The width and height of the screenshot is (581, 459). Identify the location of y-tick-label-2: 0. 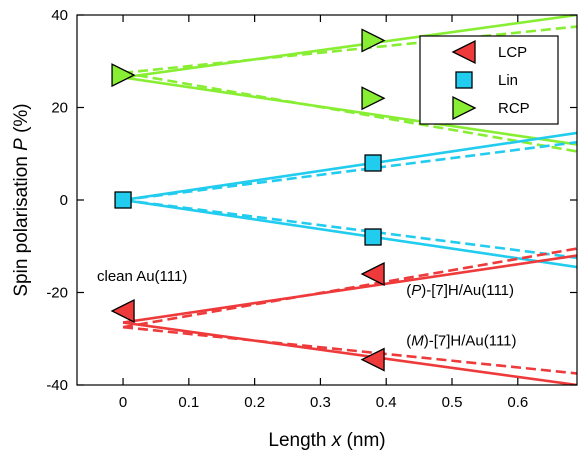
(64, 200).